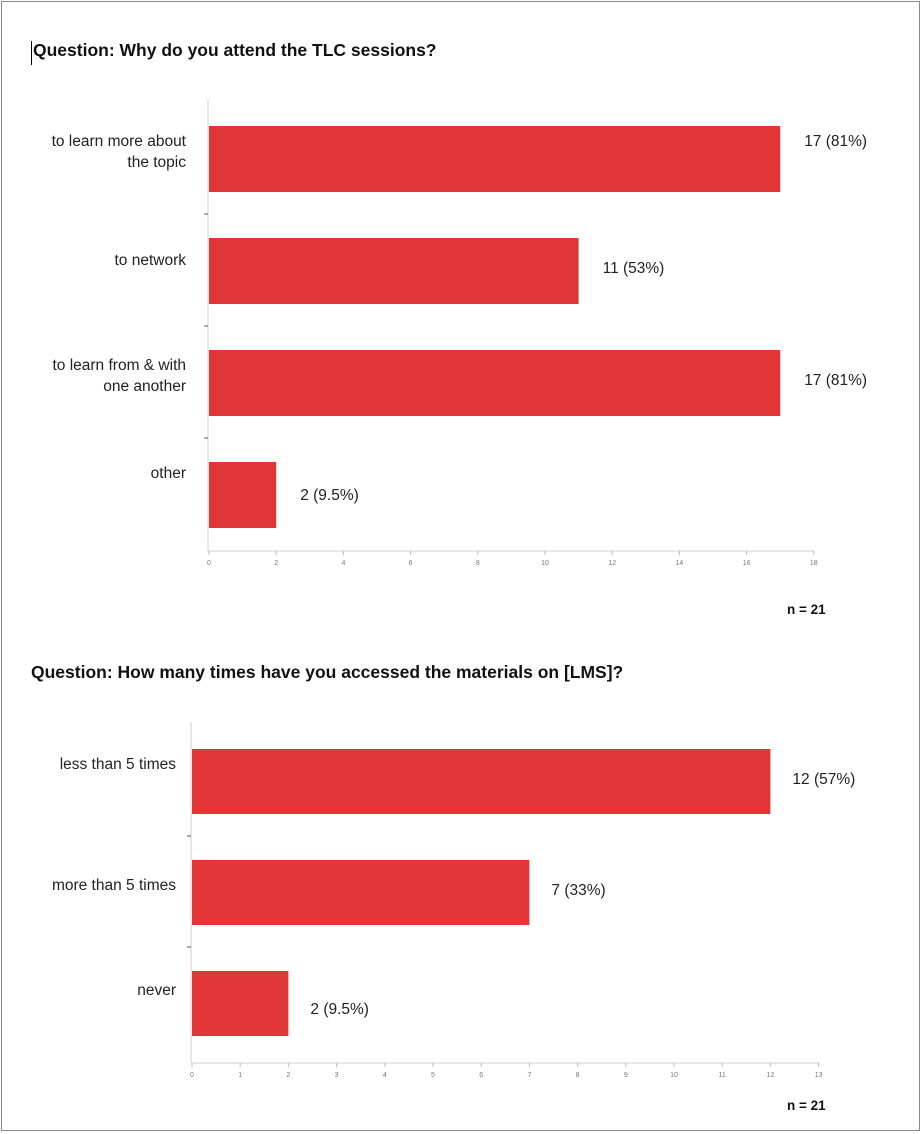 The image size is (923, 1134). I want to click on chart2-x-tick-label: 11, so click(722, 1075).